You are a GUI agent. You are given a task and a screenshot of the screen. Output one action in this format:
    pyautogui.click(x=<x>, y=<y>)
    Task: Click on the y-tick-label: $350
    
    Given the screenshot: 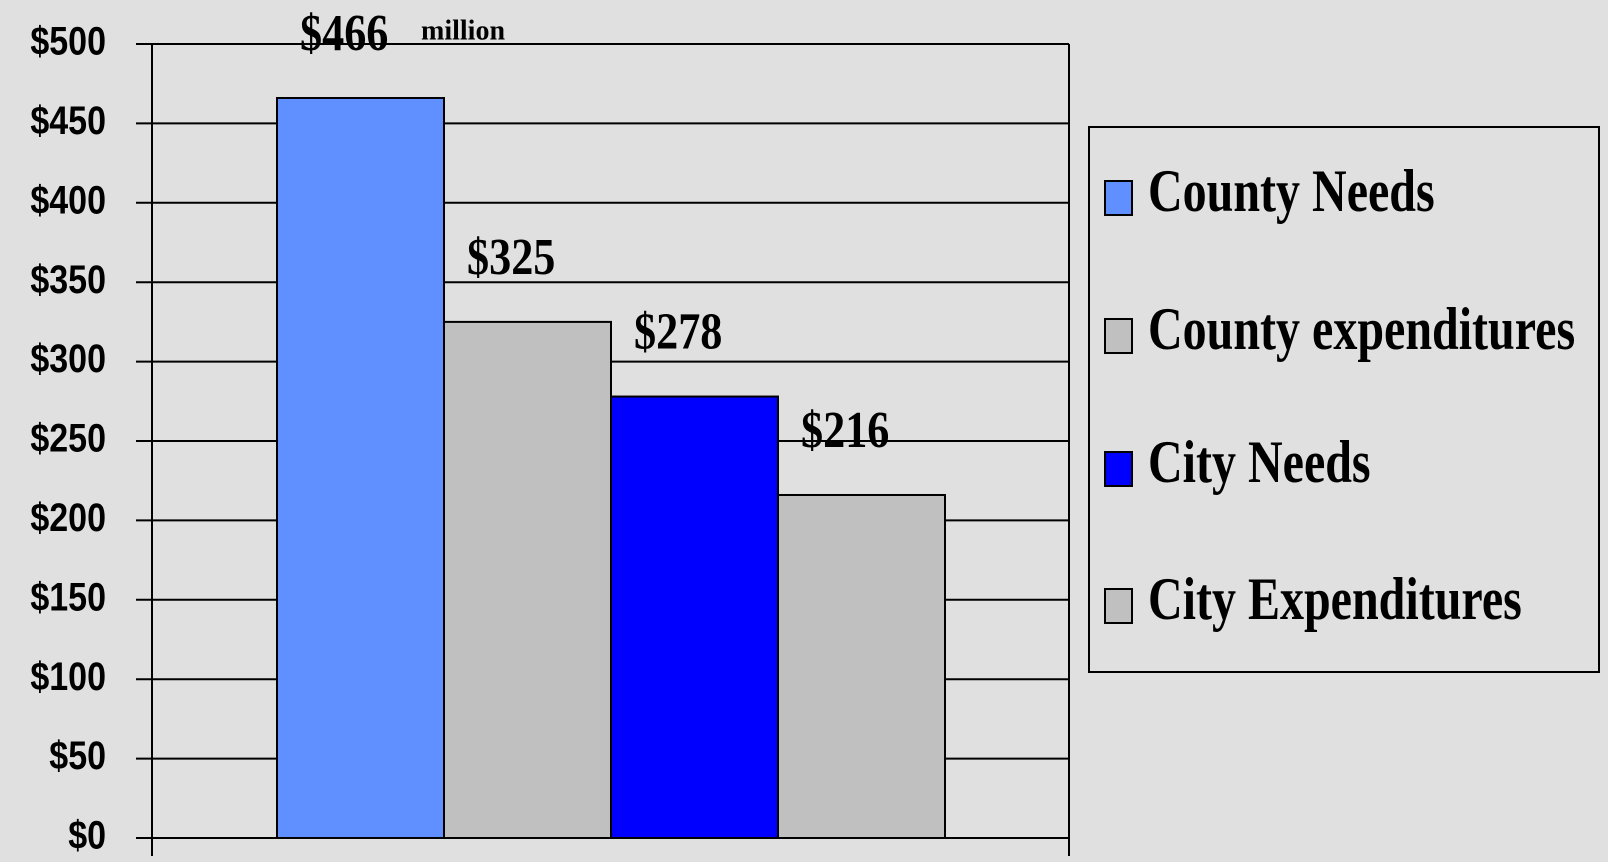 What is the action you would take?
    pyautogui.click(x=68, y=278)
    